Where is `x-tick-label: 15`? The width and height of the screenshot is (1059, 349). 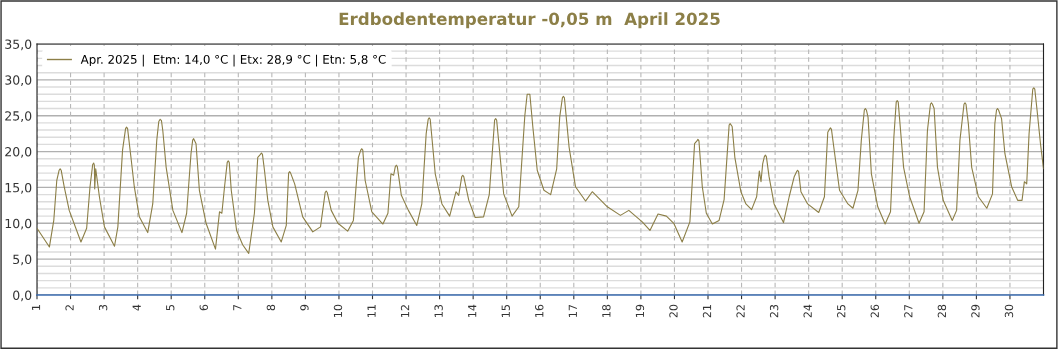
x-tick-label: 15 is located at coordinates (505, 311).